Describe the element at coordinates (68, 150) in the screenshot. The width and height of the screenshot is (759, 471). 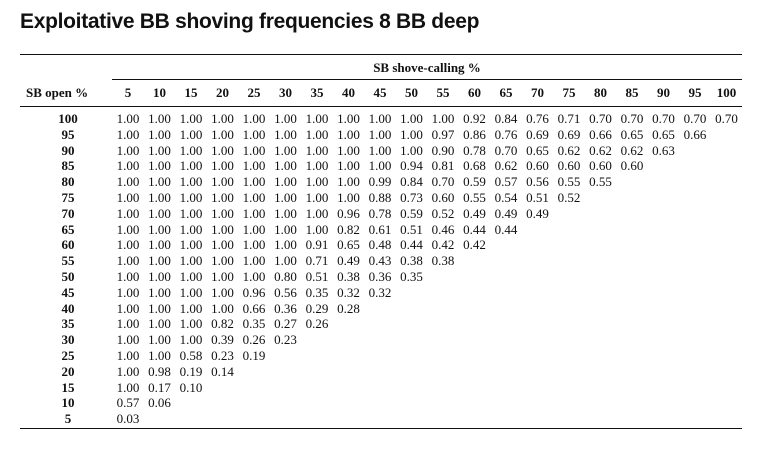
I see `row-label: 90` at that location.